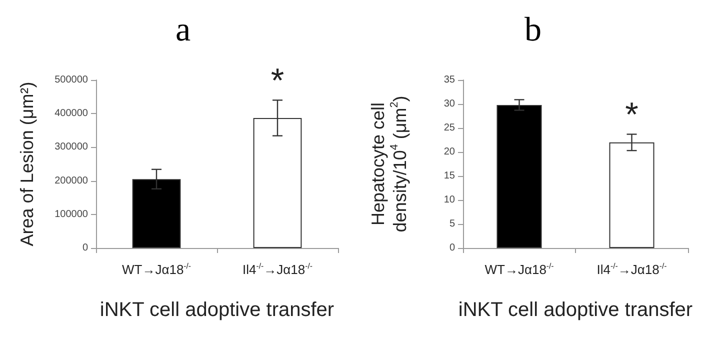 Image resolution: width=720 pixels, height=341 pixels. What do you see at coordinates (71, 80) in the screenshot?
I see `y-tick-label: 500000` at bounding box center [71, 80].